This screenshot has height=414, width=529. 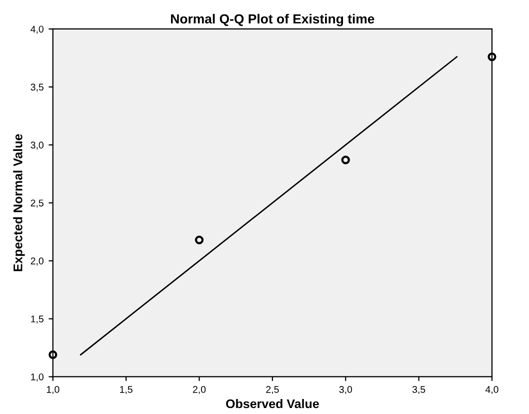 What do you see at coordinates (37, 30) in the screenshot?
I see `y-tick-label: 4,0` at bounding box center [37, 30].